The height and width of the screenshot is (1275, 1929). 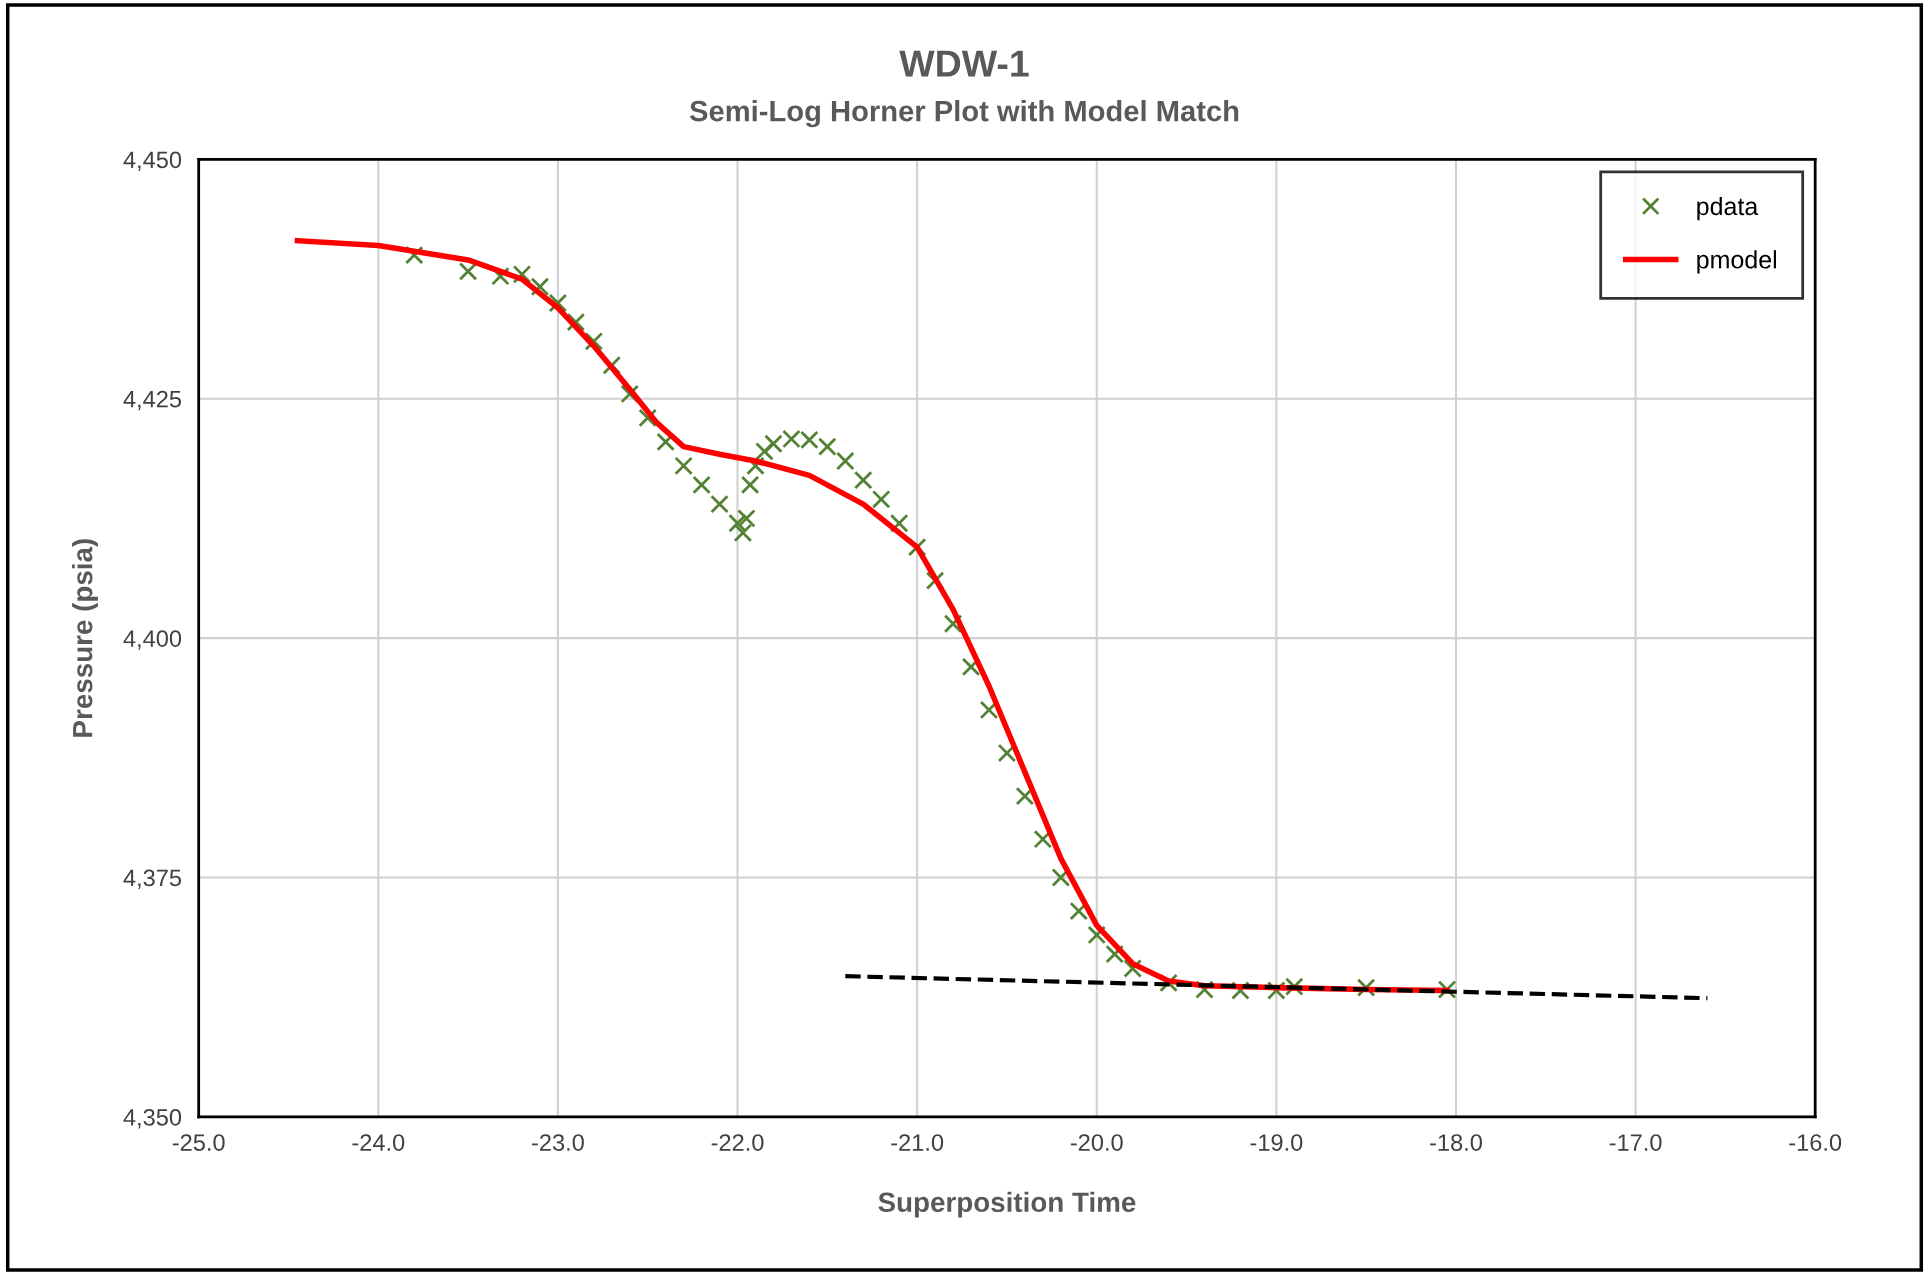 I want to click on y-tick-label: 4,450, so click(x=152, y=161).